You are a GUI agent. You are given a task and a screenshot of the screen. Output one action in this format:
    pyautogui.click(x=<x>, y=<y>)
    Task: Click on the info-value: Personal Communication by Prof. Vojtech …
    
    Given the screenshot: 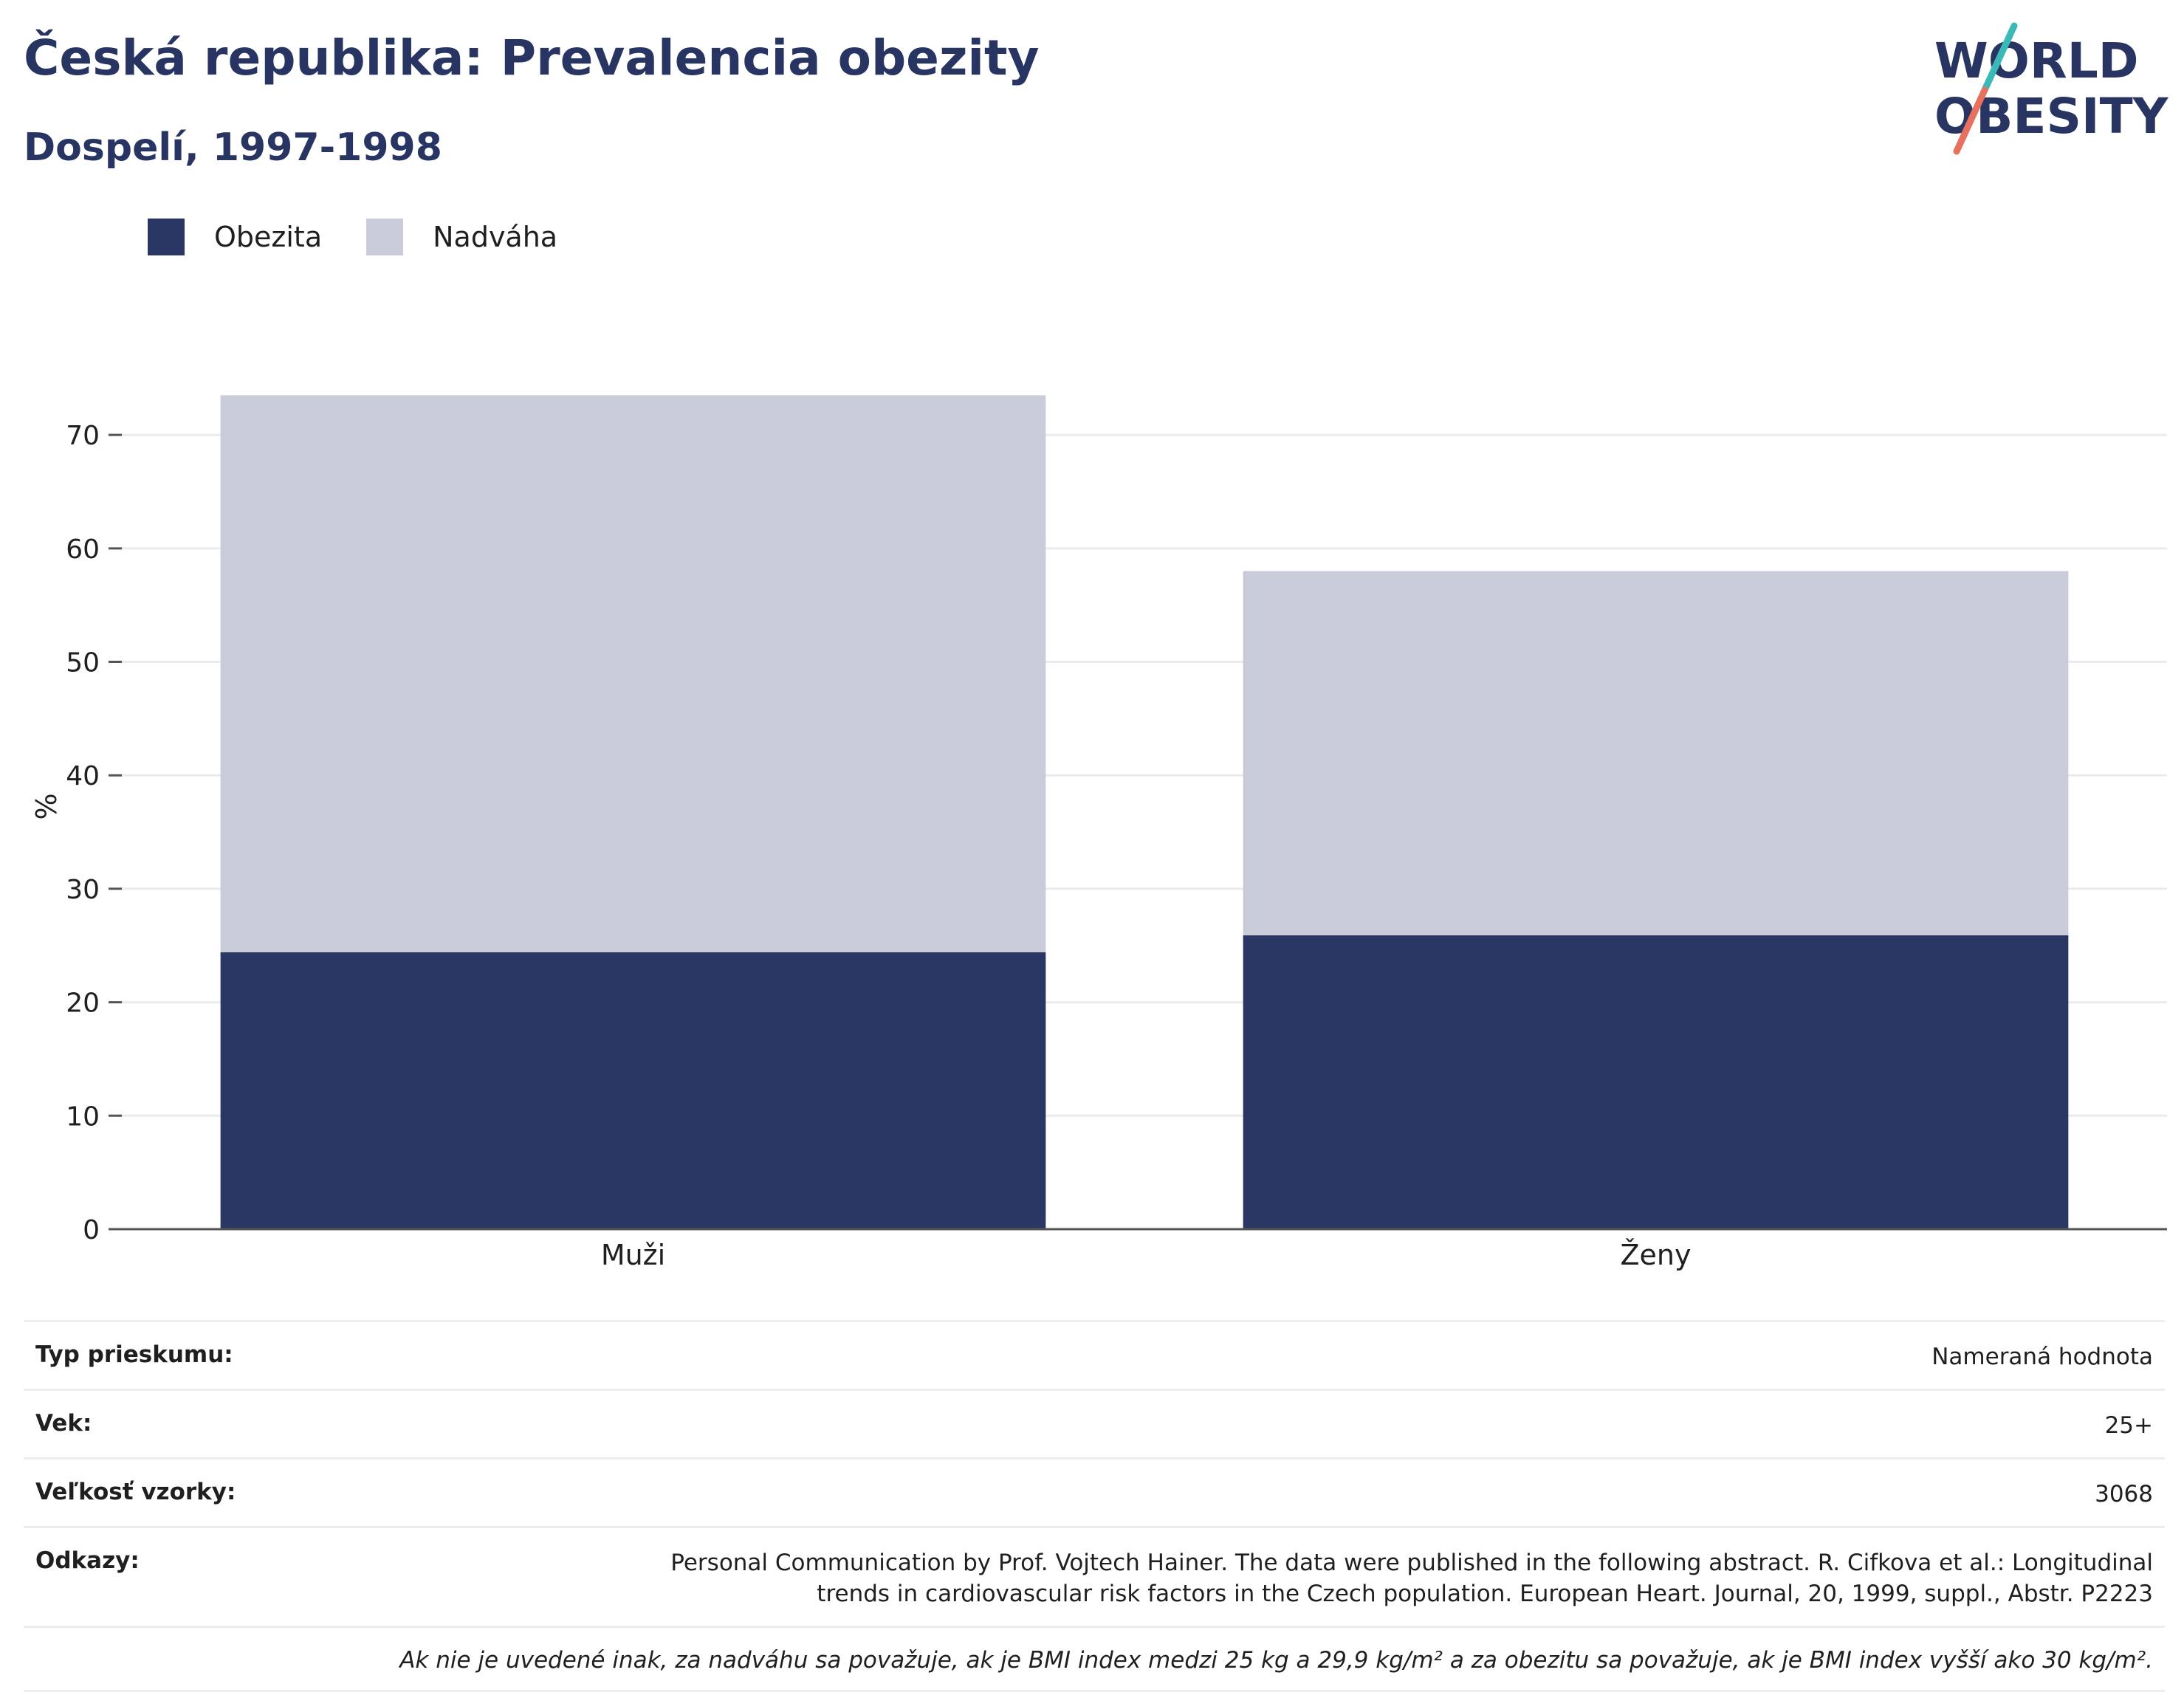 What is the action you would take?
    pyautogui.click(x=1412, y=1578)
    